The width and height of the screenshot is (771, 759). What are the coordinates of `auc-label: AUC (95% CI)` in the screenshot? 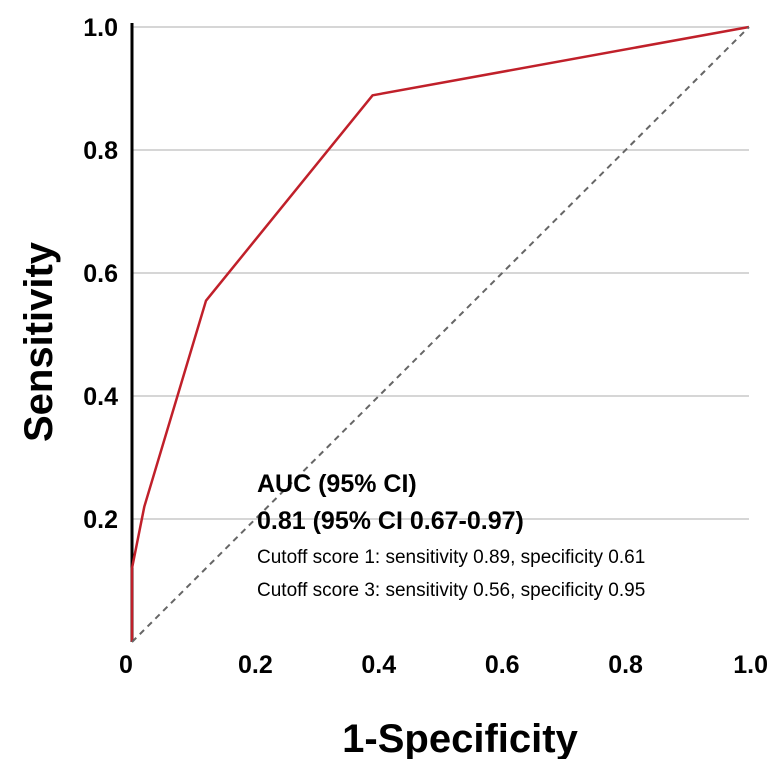 It's located at (337, 484).